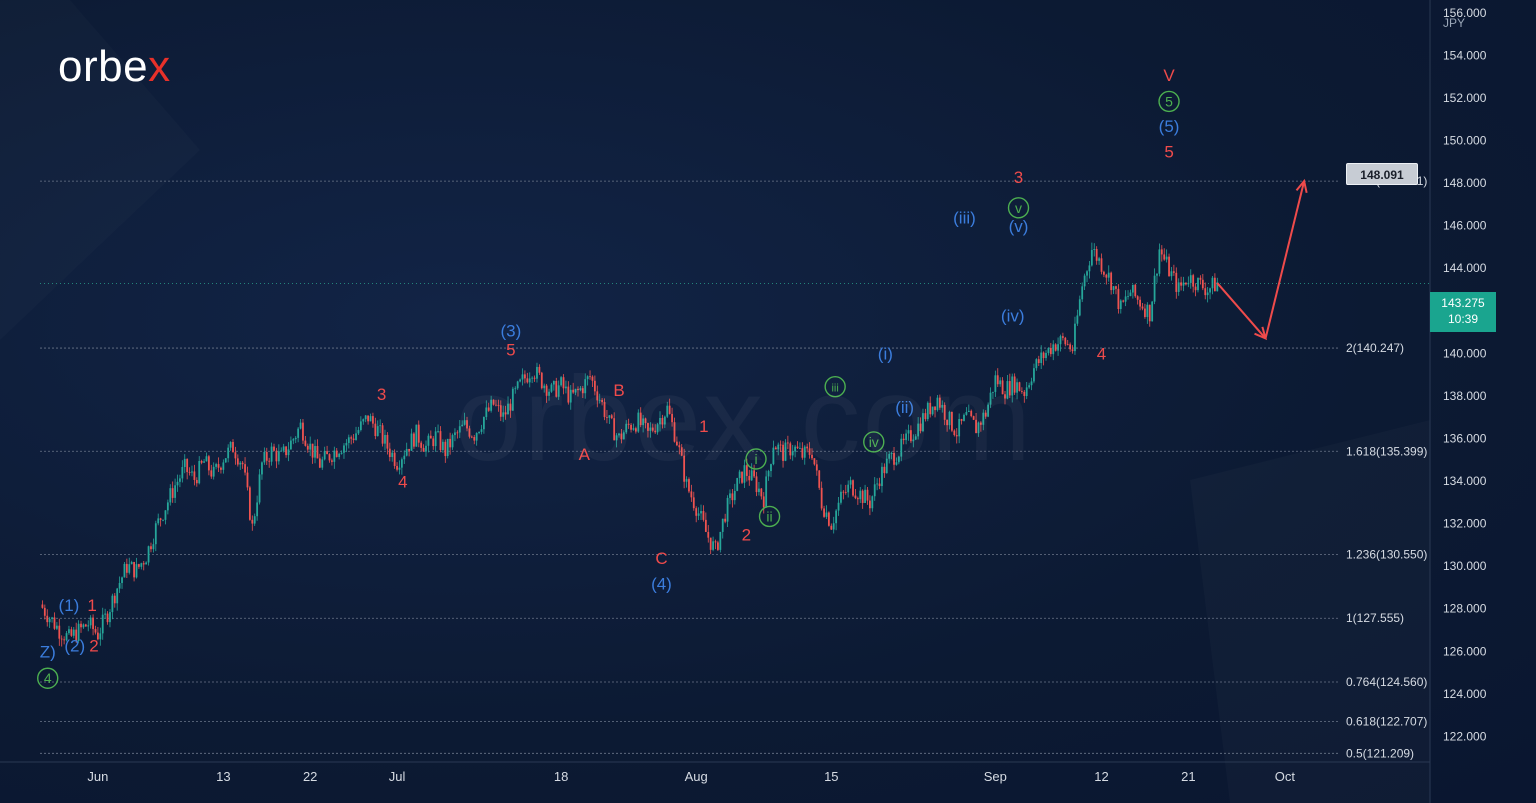  What do you see at coordinates (1188, 776) in the screenshot?
I see `time-tick-label: 21` at bounding box center [1188, 776].